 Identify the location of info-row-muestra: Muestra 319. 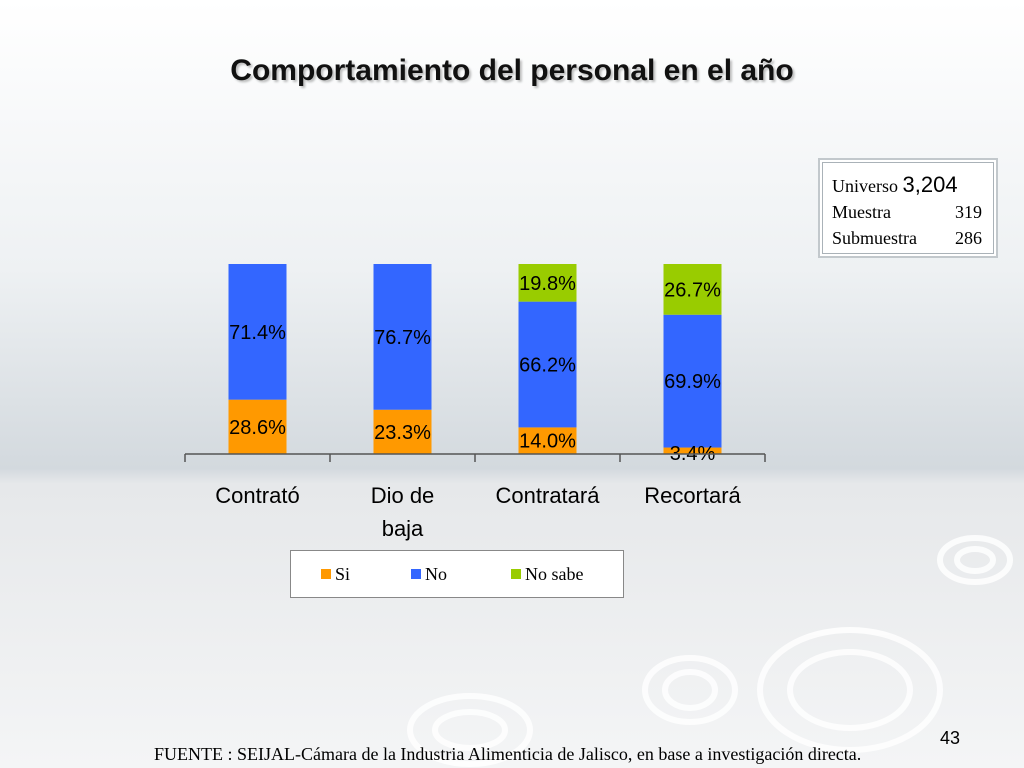
(907, 212).